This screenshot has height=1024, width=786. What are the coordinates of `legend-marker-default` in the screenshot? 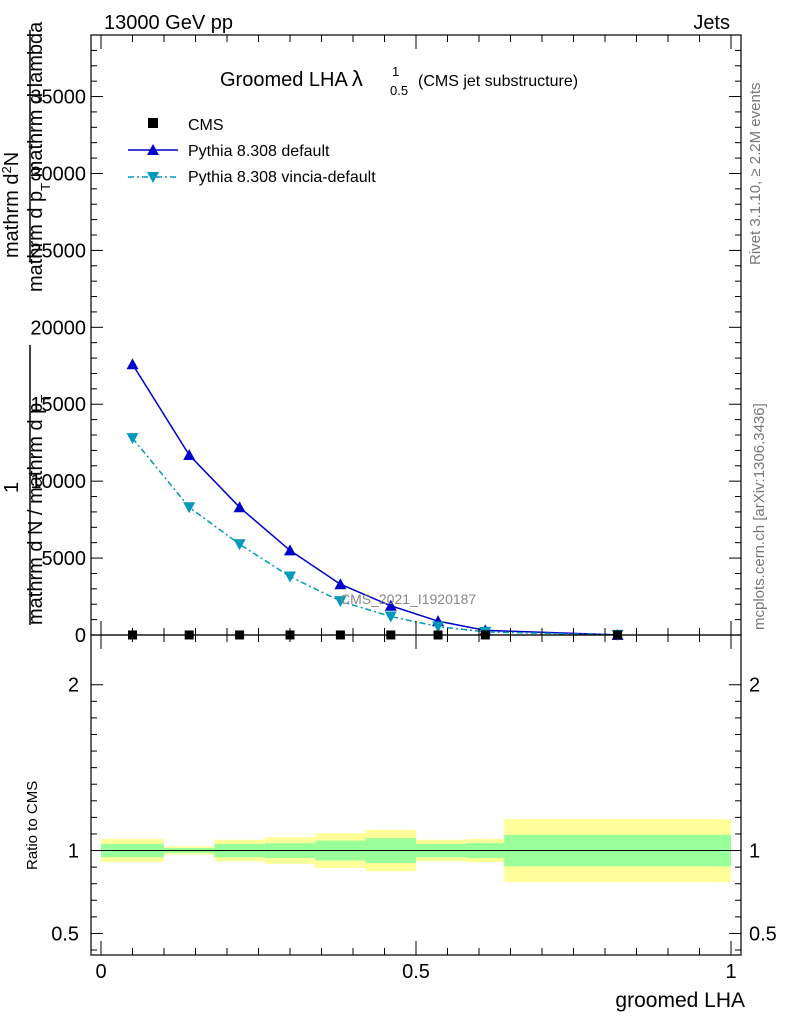 It's located at (153, 149).